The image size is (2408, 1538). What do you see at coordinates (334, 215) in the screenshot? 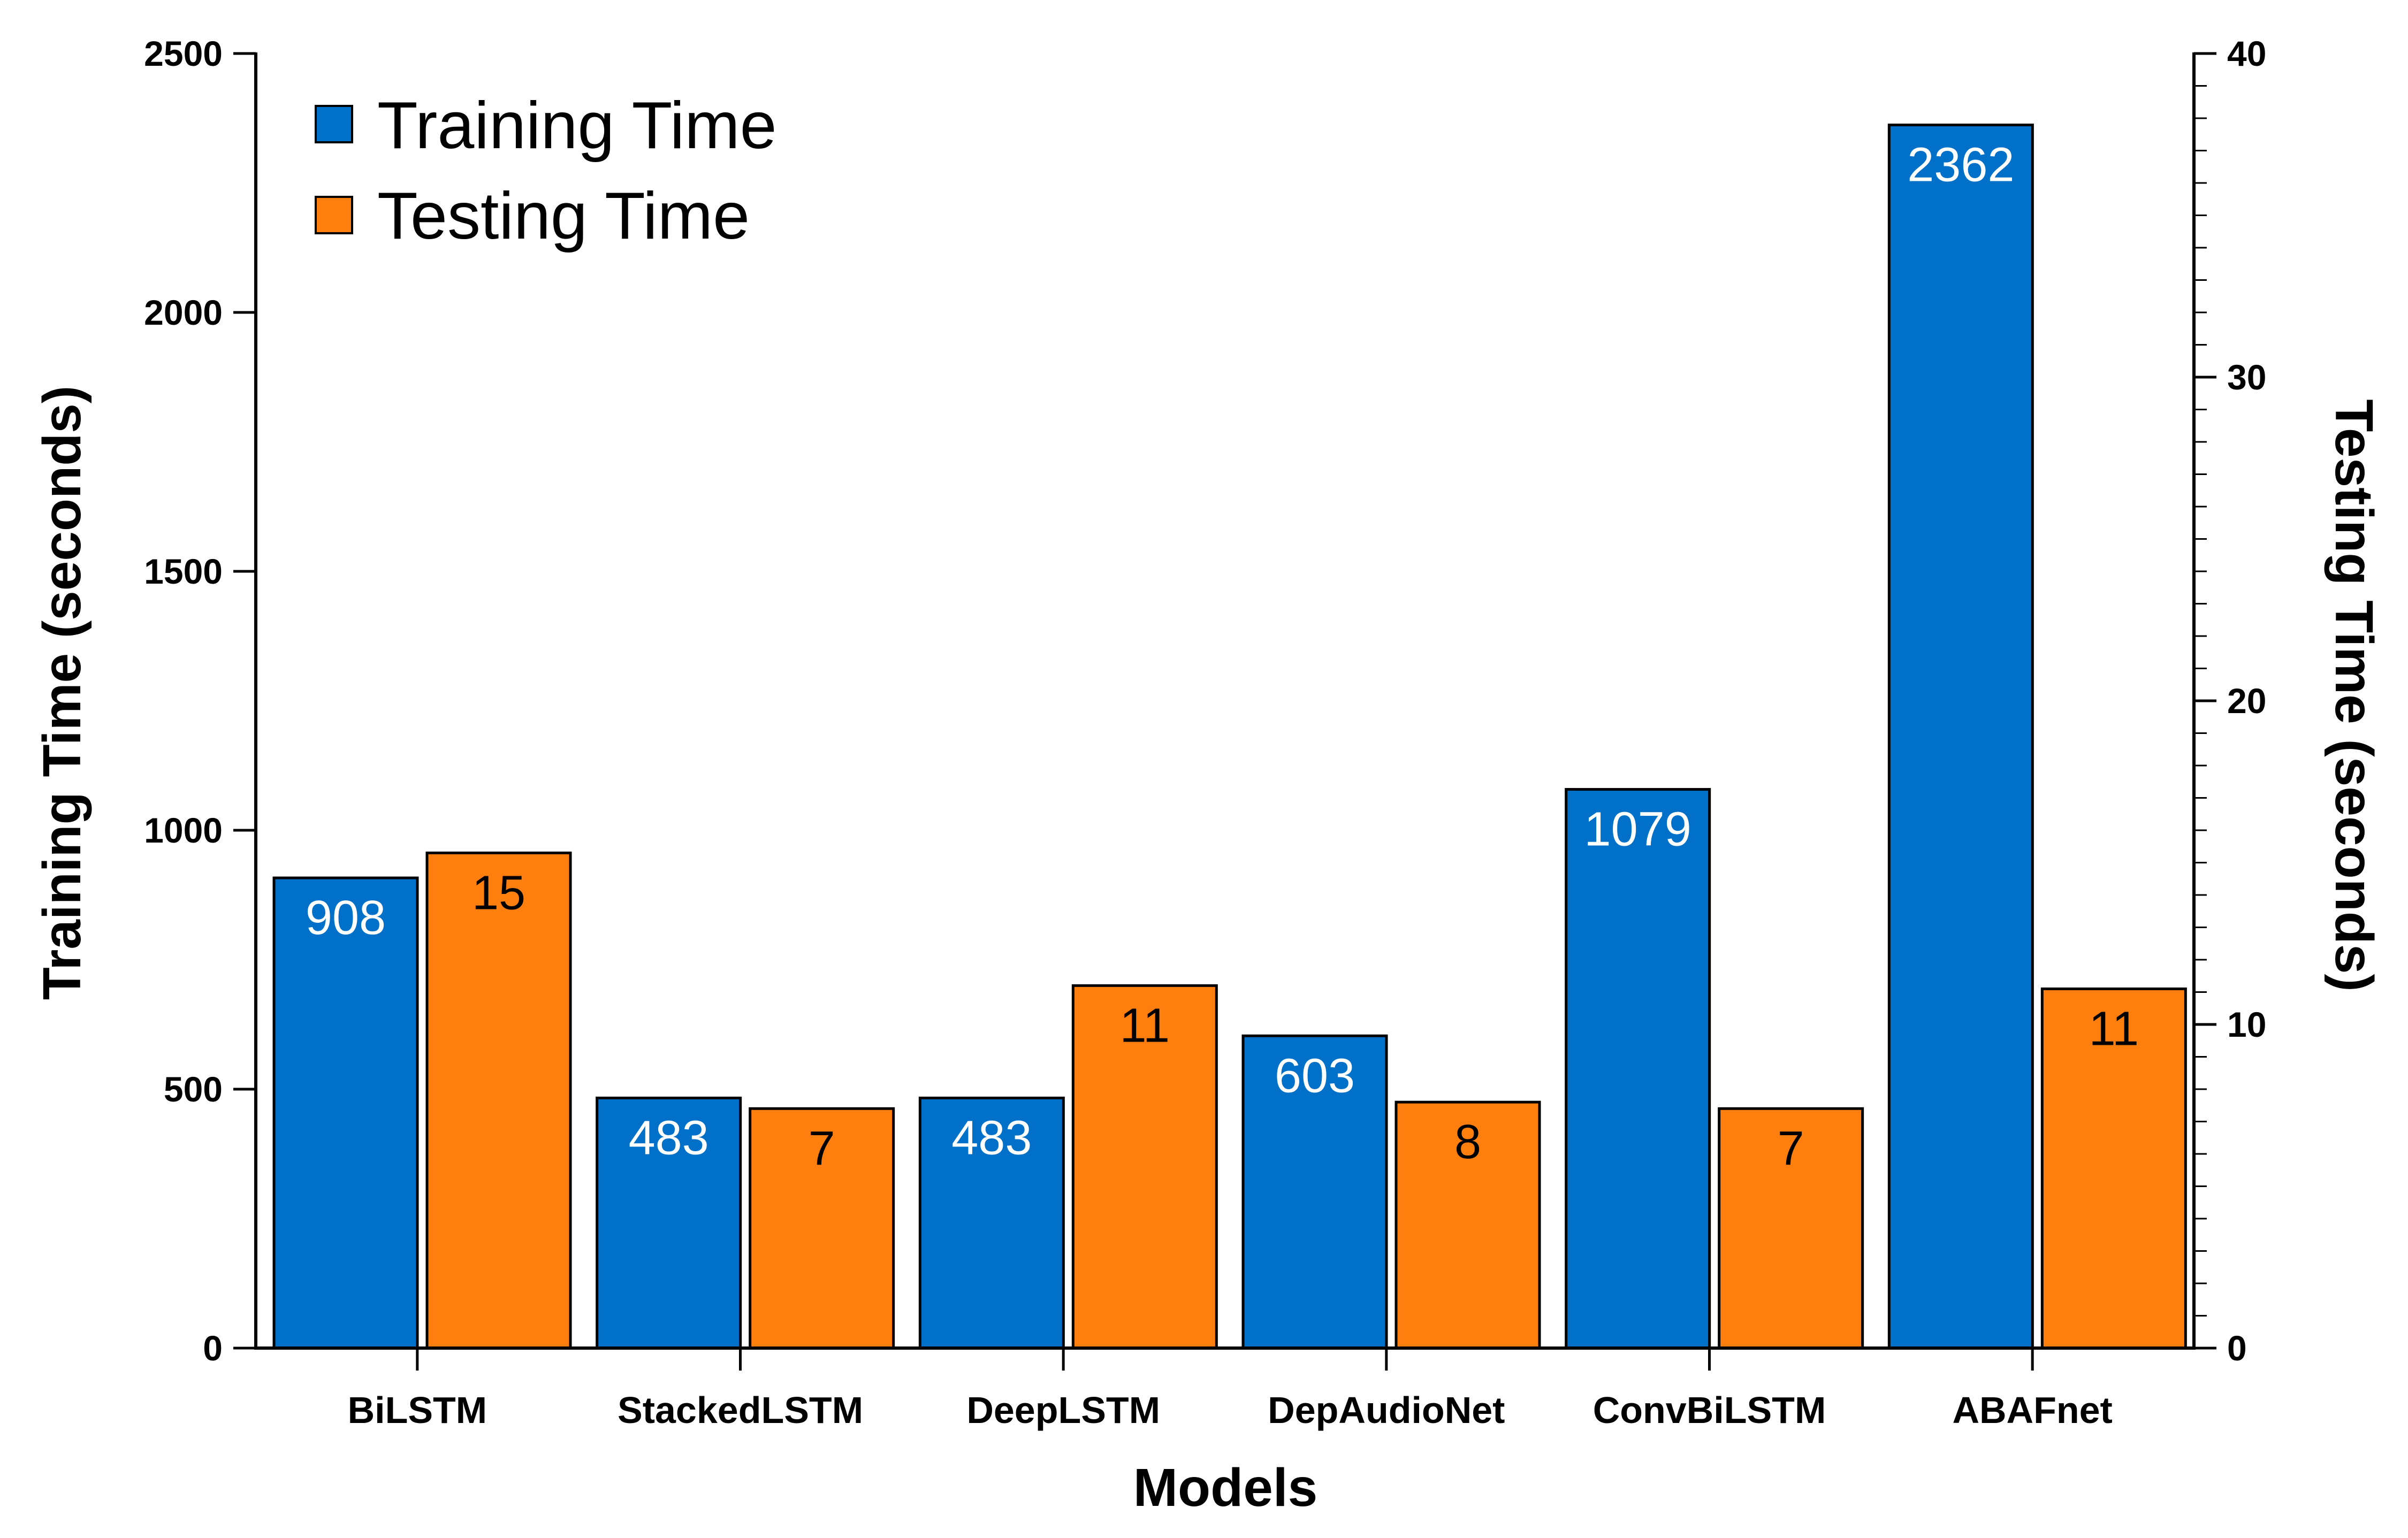
I see `legend-swatch-testing` at bounding box center [334, 215].